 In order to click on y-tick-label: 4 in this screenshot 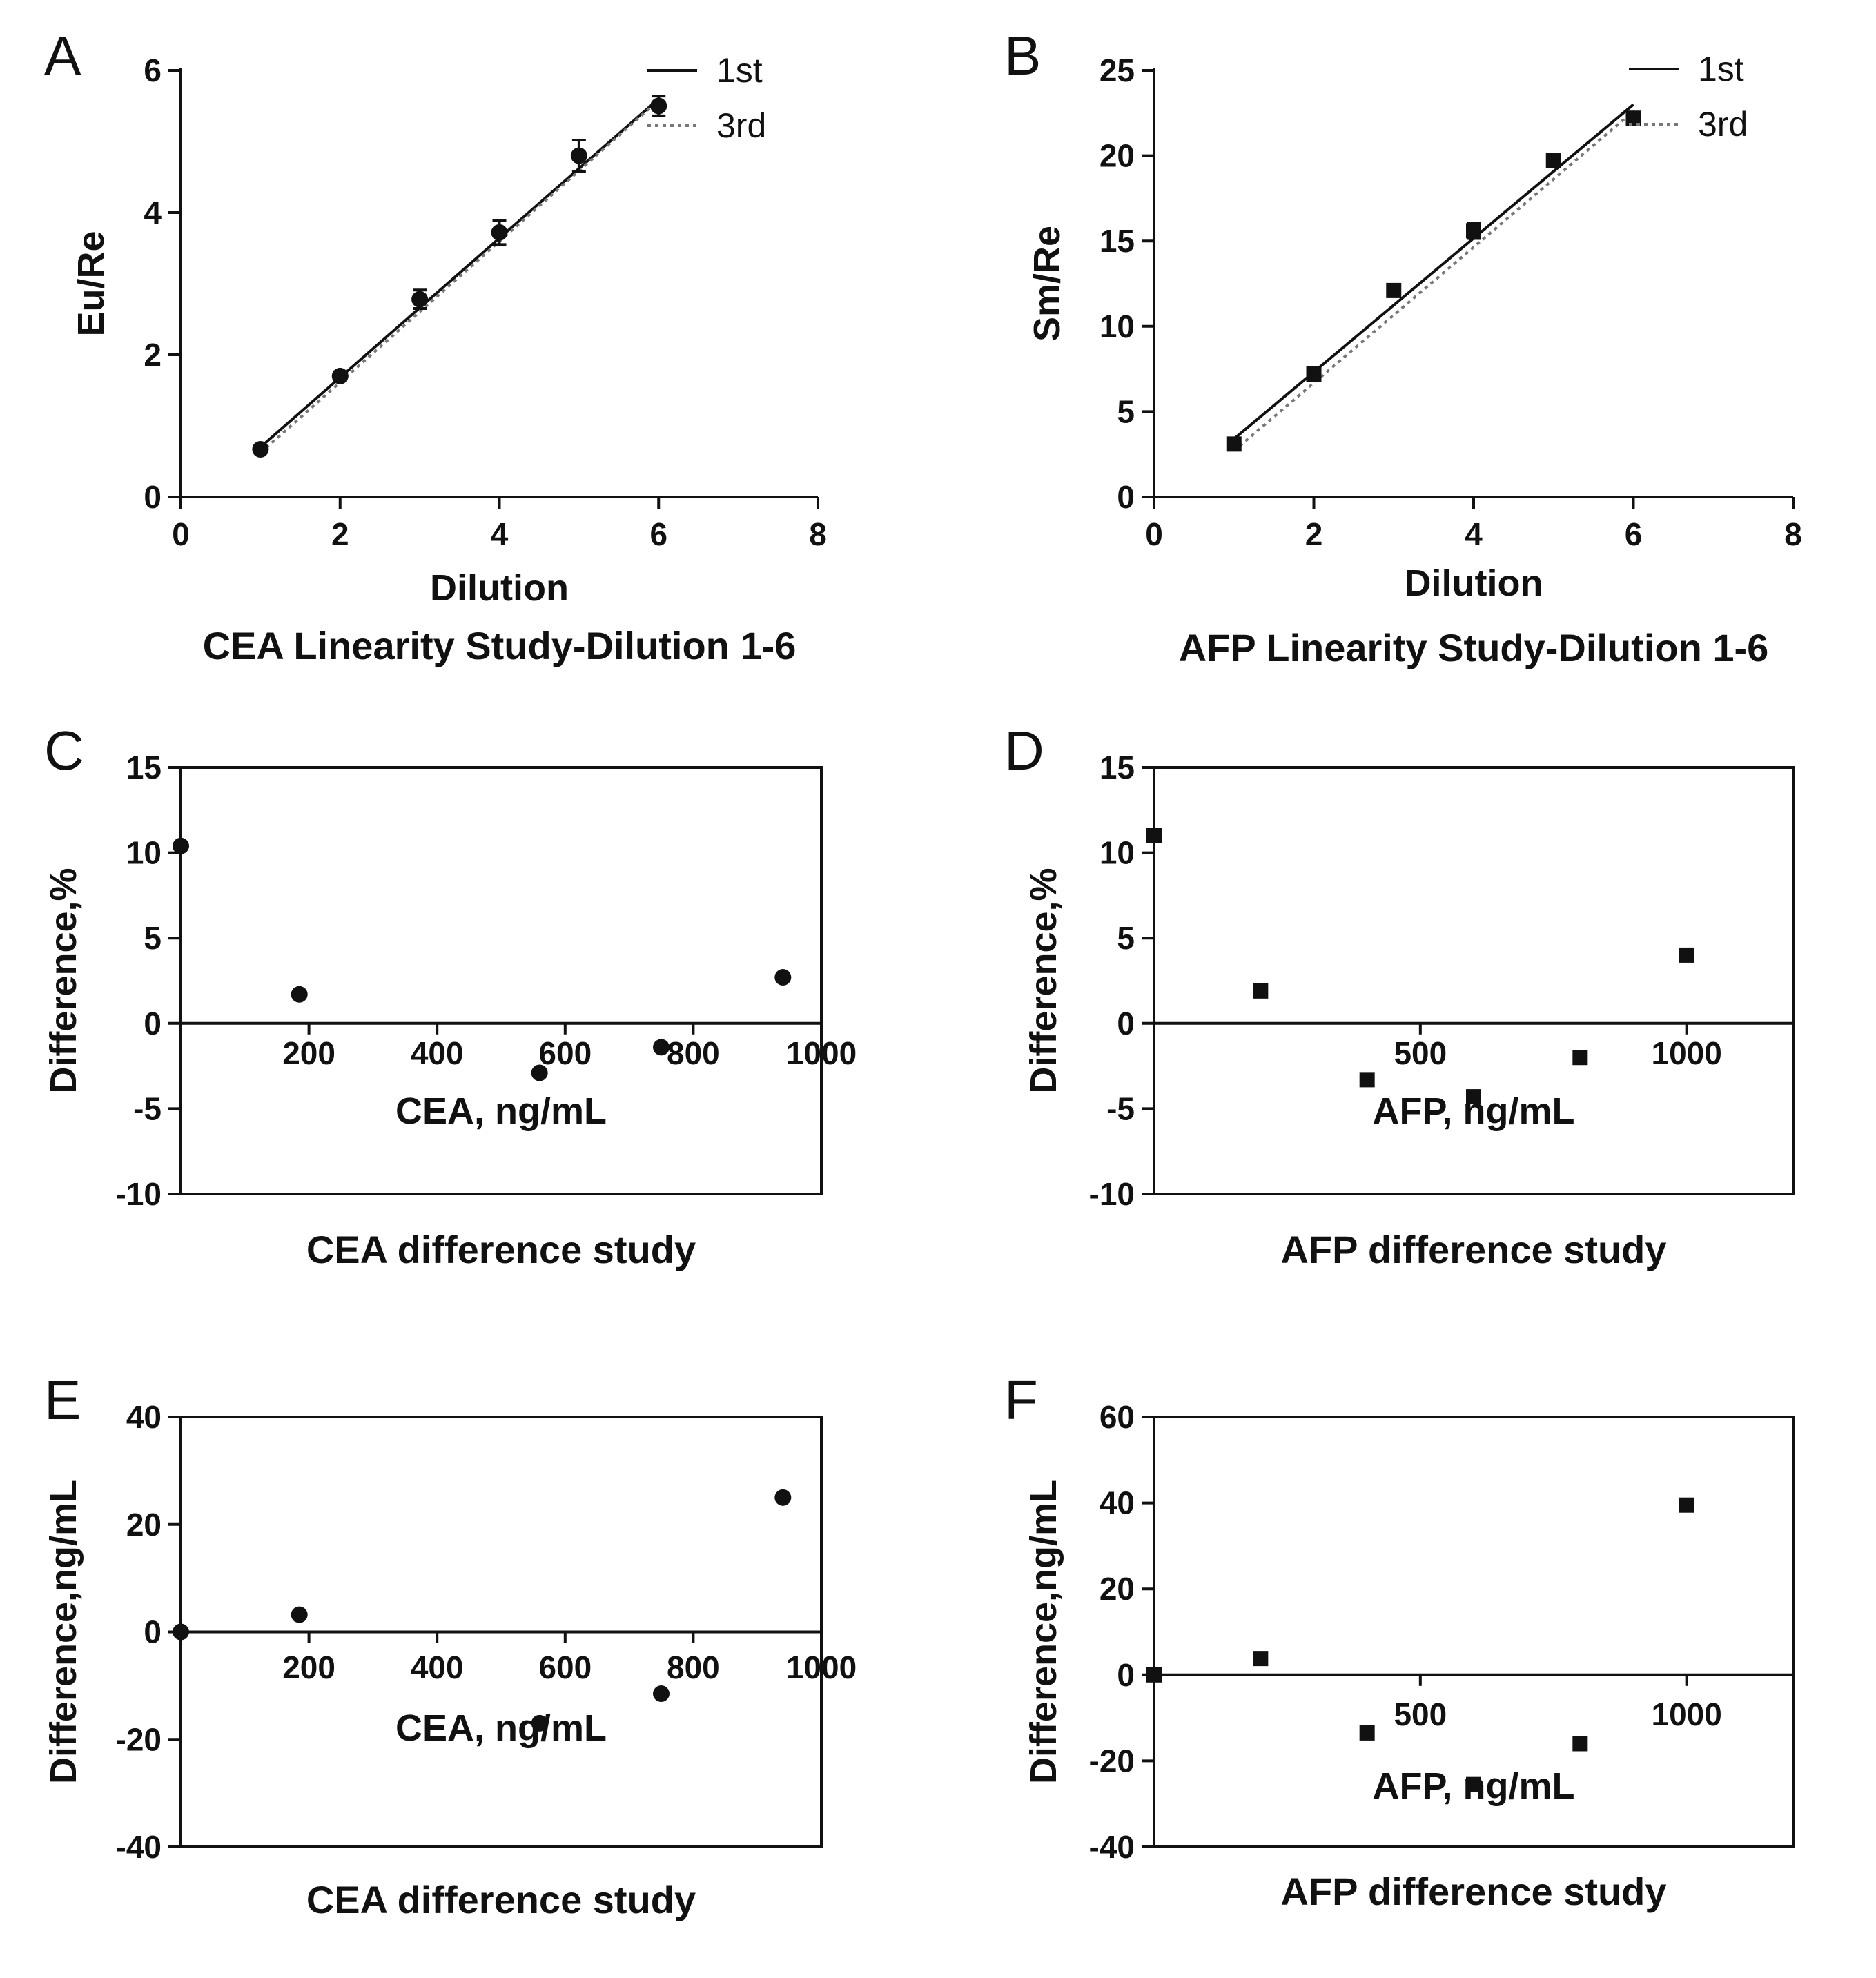, I will do `click(153, 213)`.